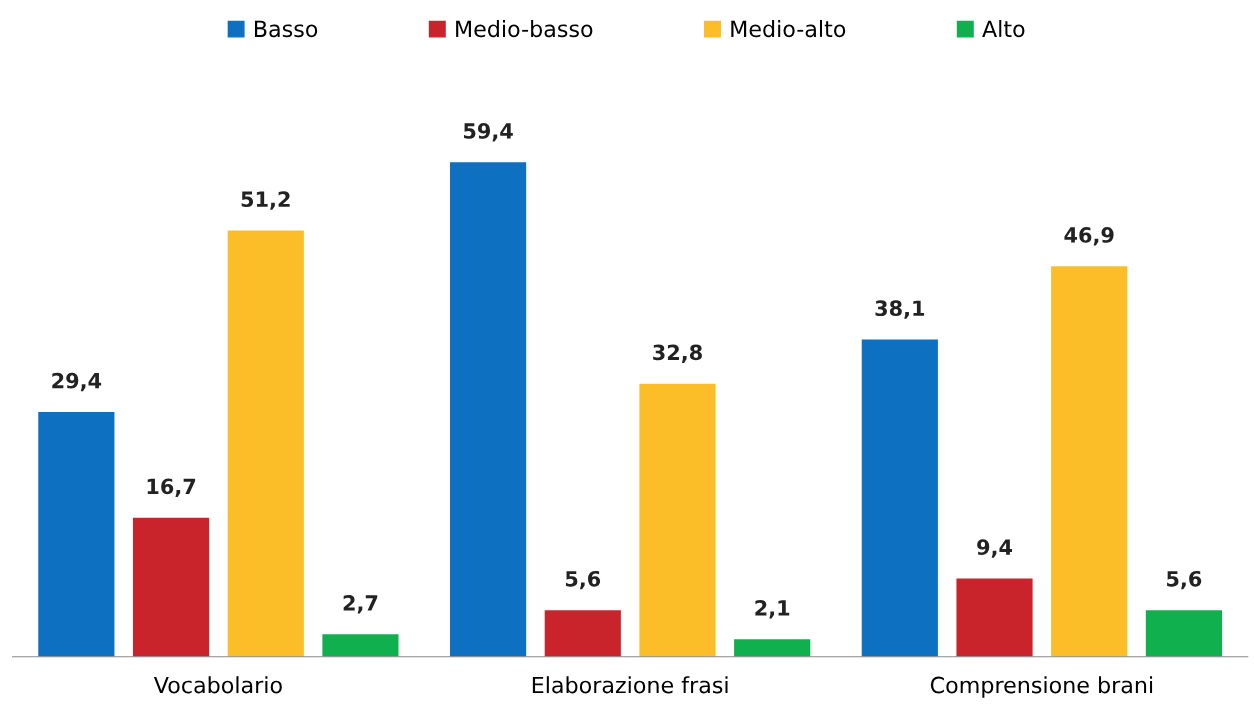  I want to click on data-label: 2,7, so click(360, 604).